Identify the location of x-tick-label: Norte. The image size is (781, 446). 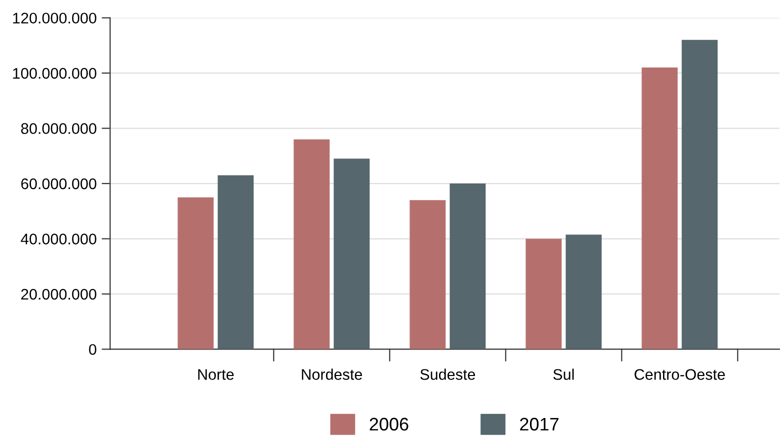
(216, 374).